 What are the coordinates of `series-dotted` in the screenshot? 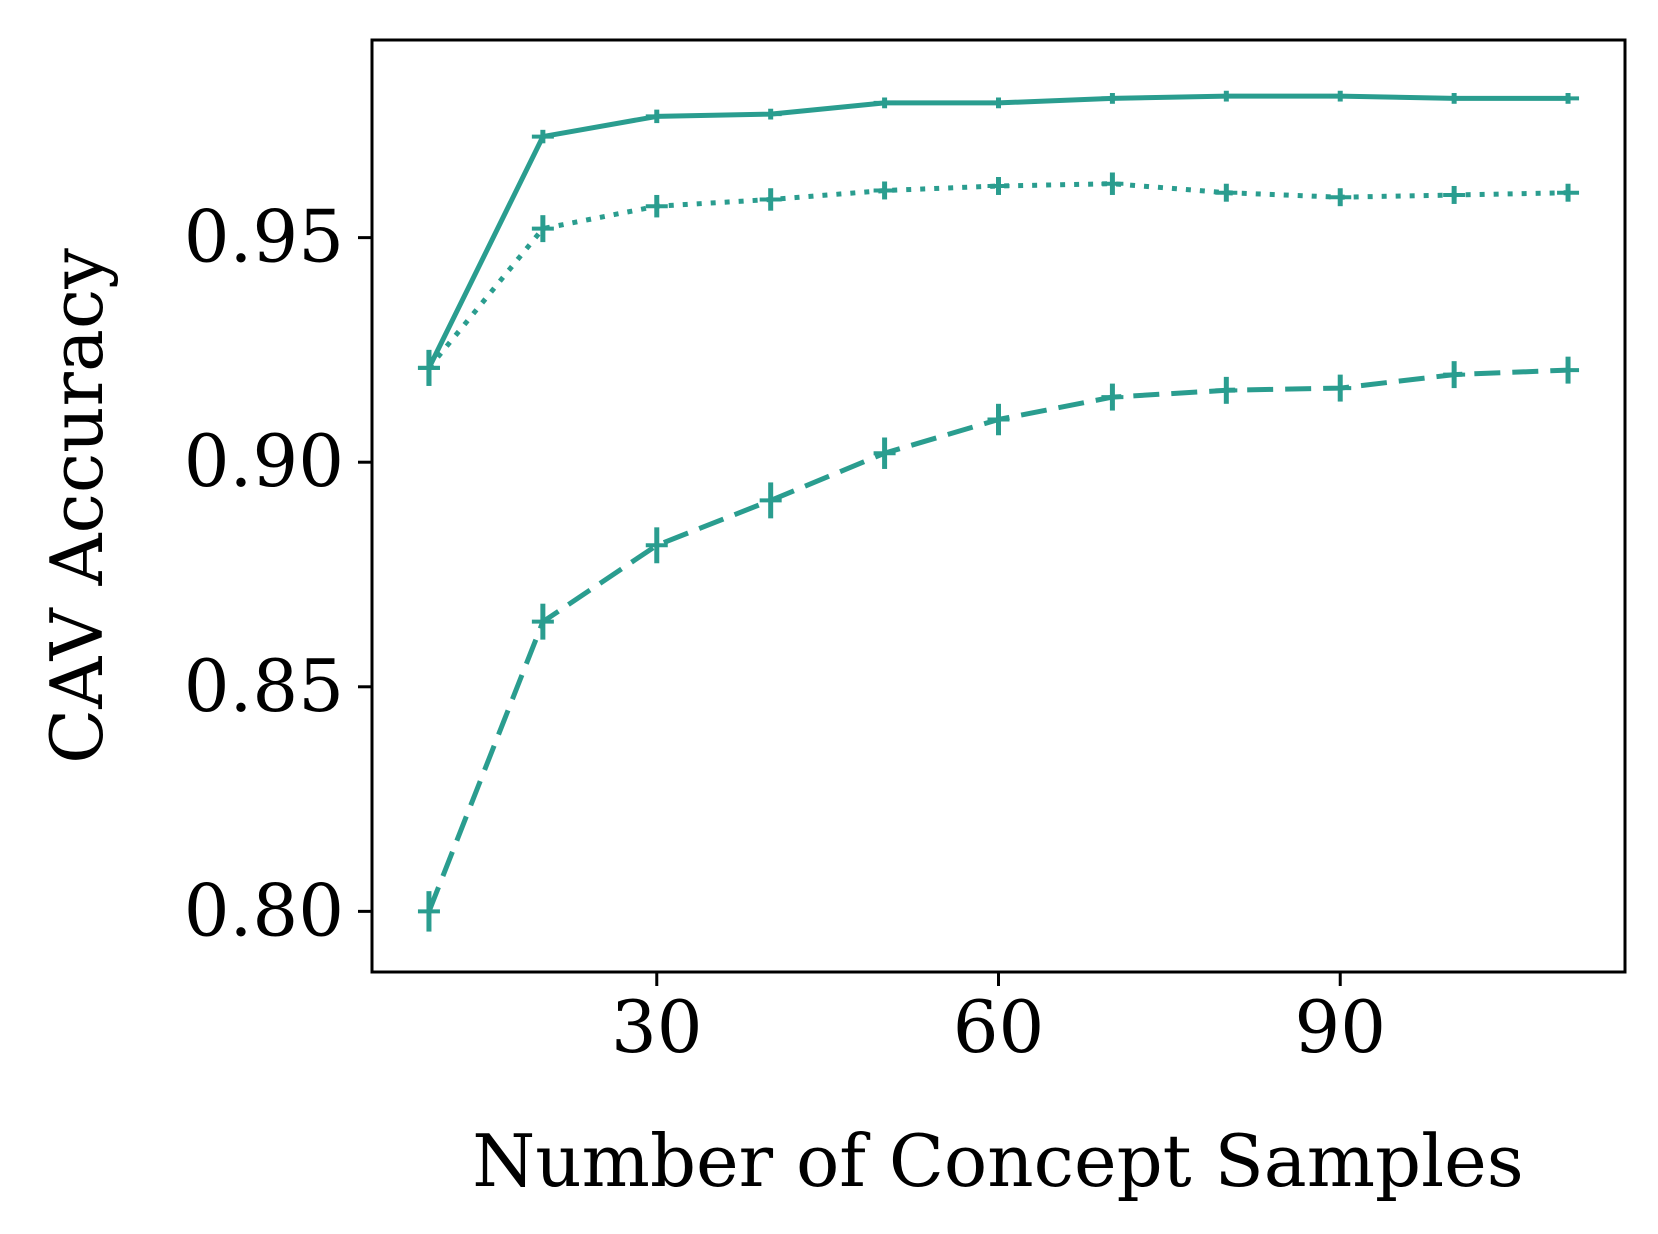 It's located at (998, 279).